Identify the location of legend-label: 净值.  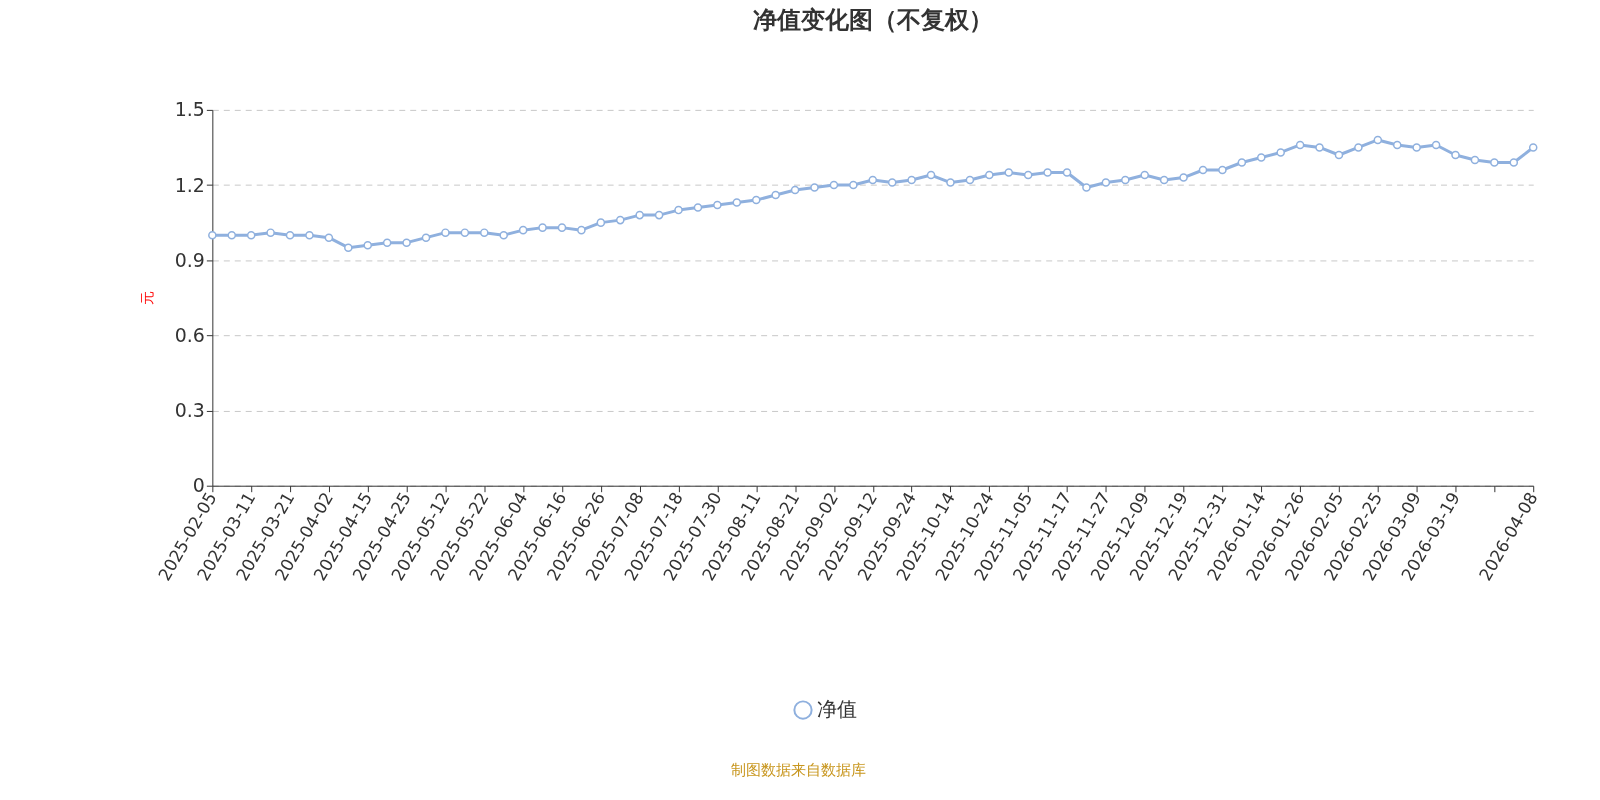
(836, 709).